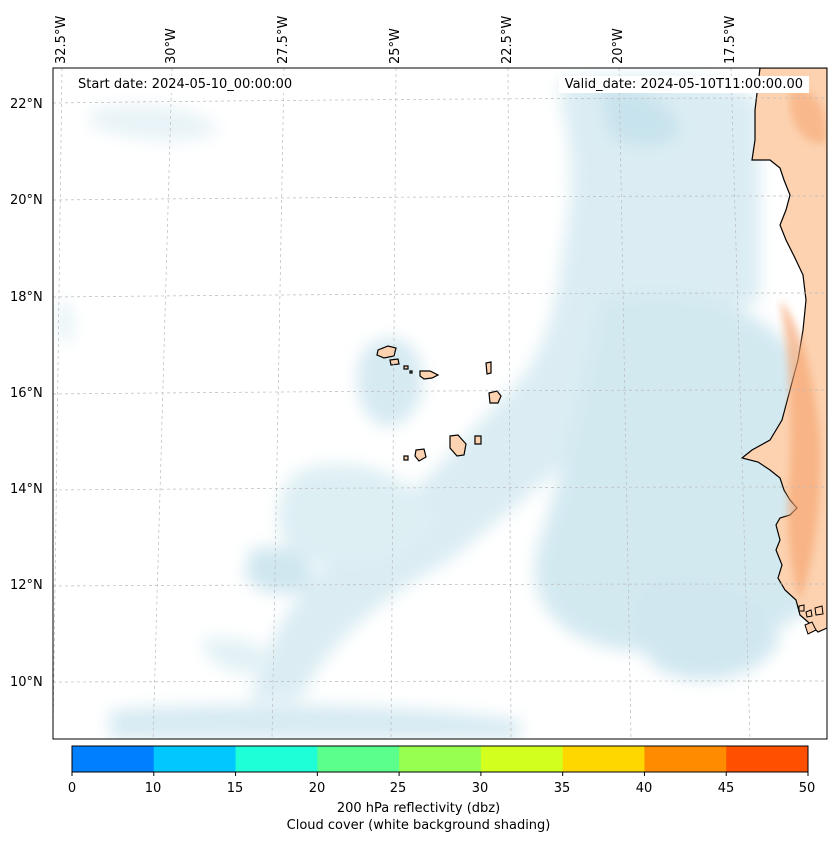  What do you see at coordinates (26, 393) in the screenshot?
I see `lat-label-16n: 16°N` at bounding box center [26, 393].